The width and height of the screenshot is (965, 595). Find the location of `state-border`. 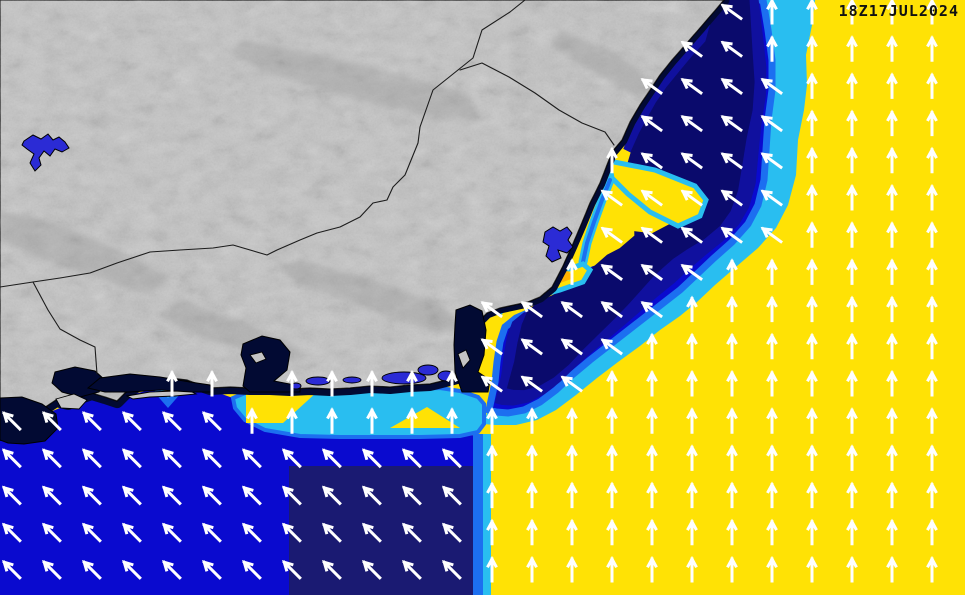

state-border is located at coordinates (65, 328).